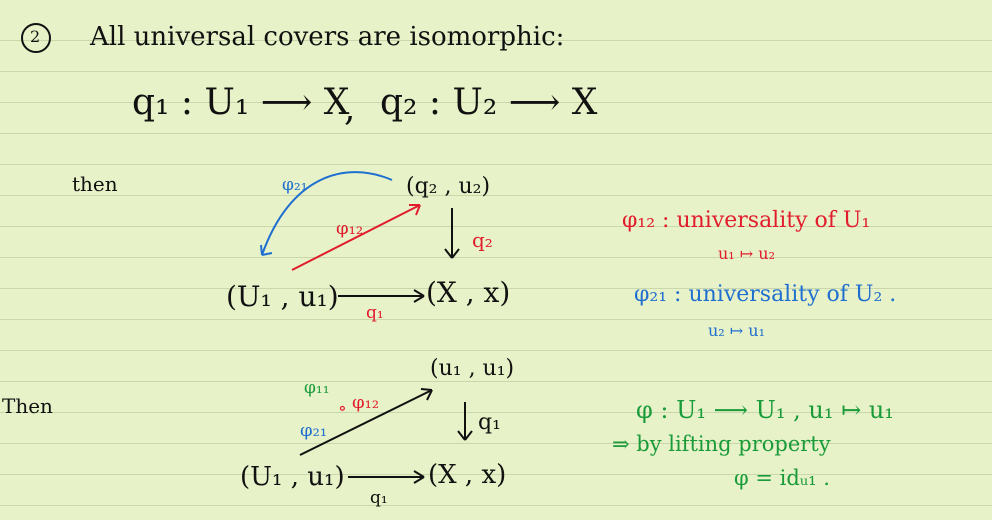 Image resolution: width=992 pixels, height=520 pixels. I want to click on note-phi12-universality: φ₁₂ : universality of U₁, so click(746, 220).